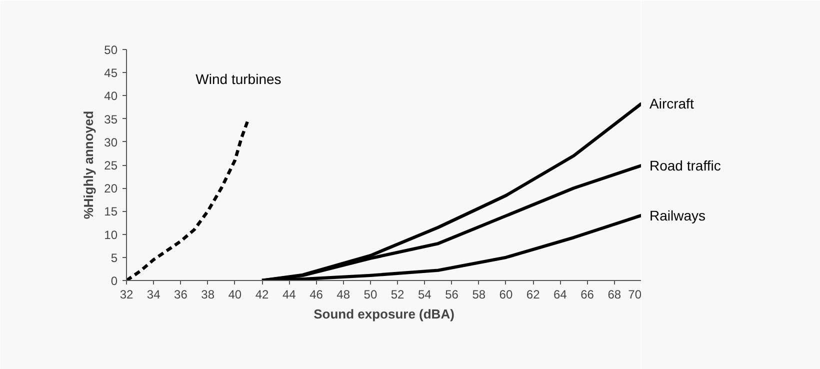  Describe the element at coordinates (371, 295) in the screenshot. I see `x-tick-label: 50` at that location.